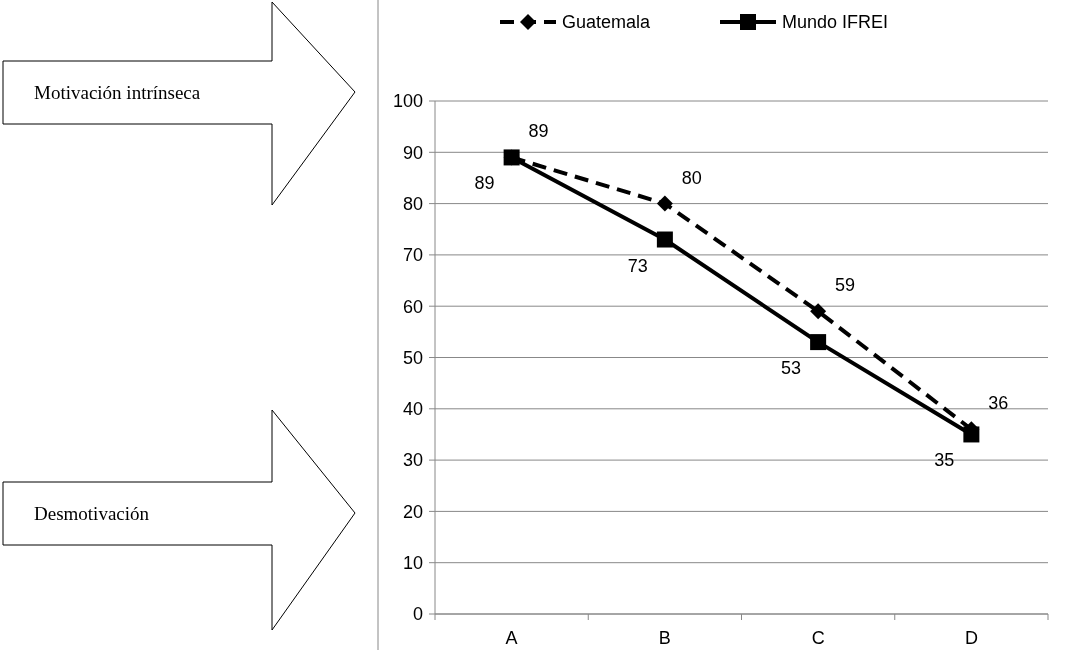  I want to click on x-tick-label: D, so click(971, 638).